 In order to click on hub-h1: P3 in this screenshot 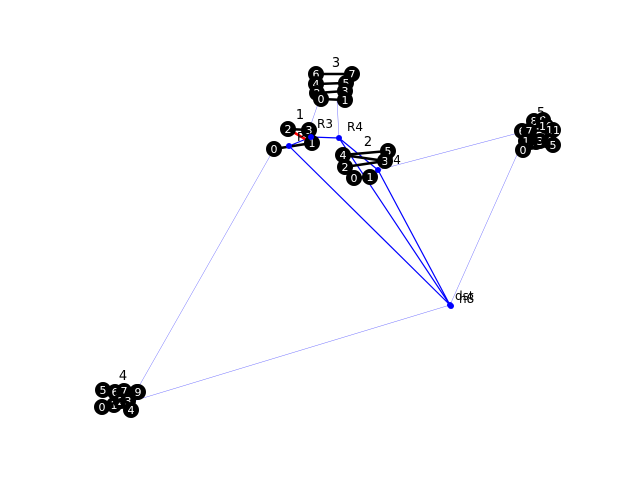, I will do `click(299, 139)`.